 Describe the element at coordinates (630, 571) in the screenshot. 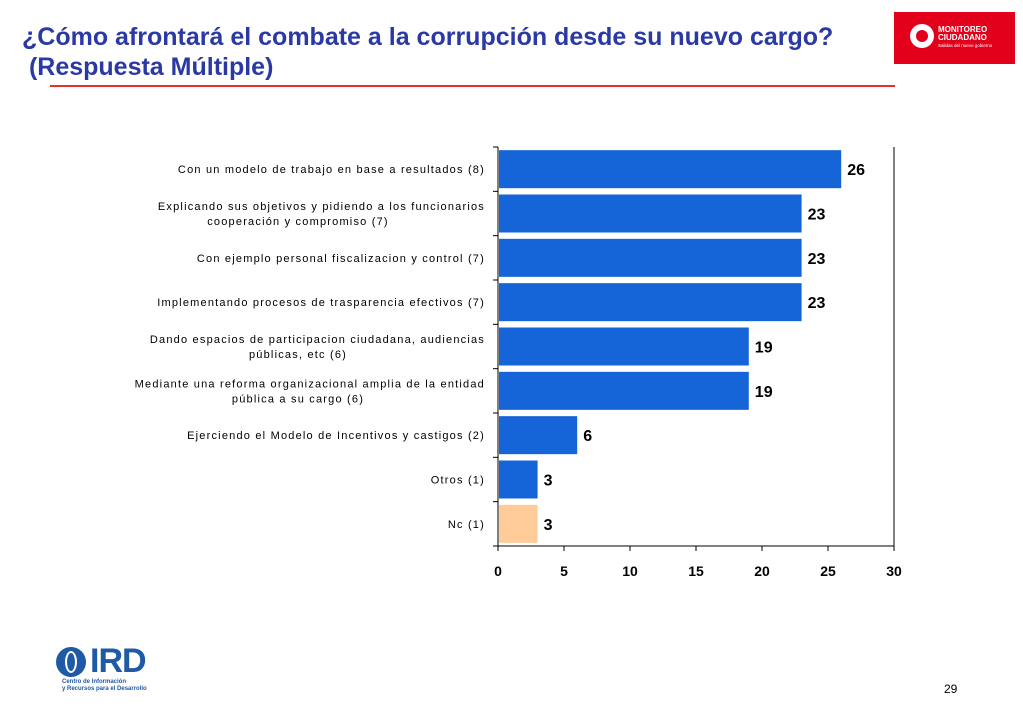

I see `x-tick-label: 10` at that location.